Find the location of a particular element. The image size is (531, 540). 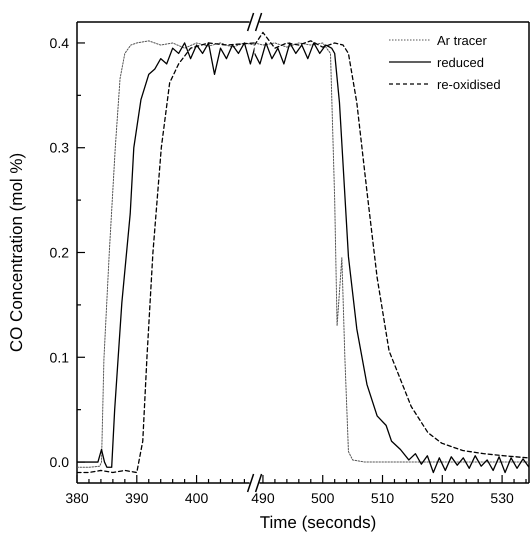

y-tick-label: 0.1 is located at coordinates (60, 357).